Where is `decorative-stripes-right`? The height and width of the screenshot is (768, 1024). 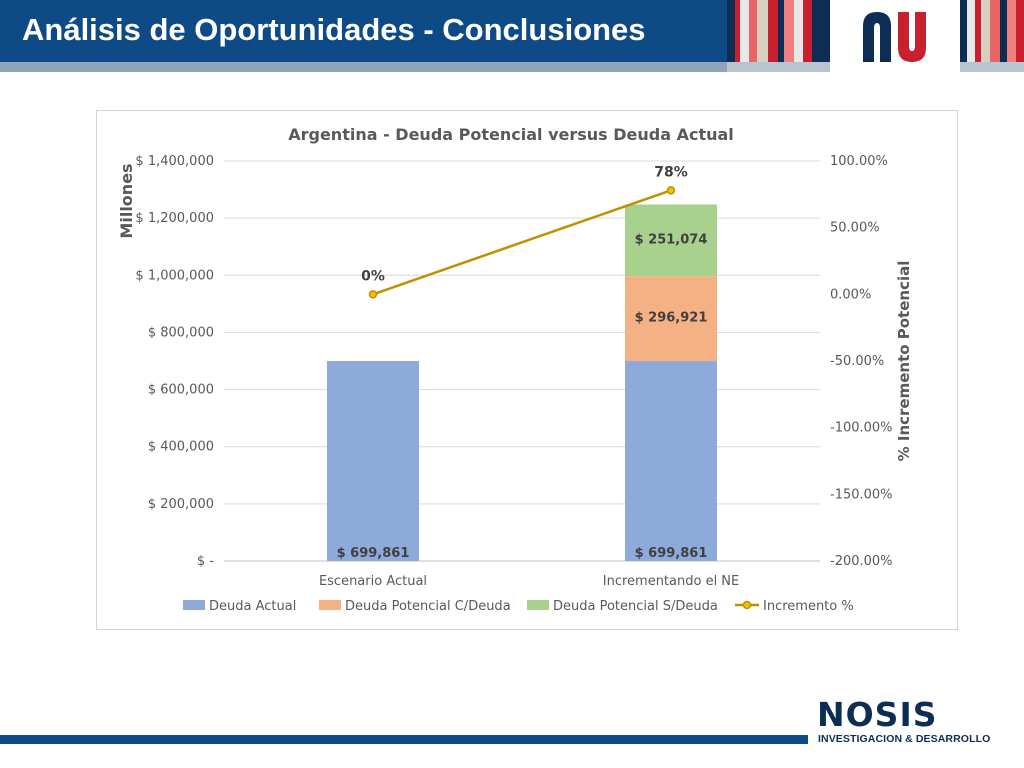 decorative-stripes-right is located at coordinates (992, 36).